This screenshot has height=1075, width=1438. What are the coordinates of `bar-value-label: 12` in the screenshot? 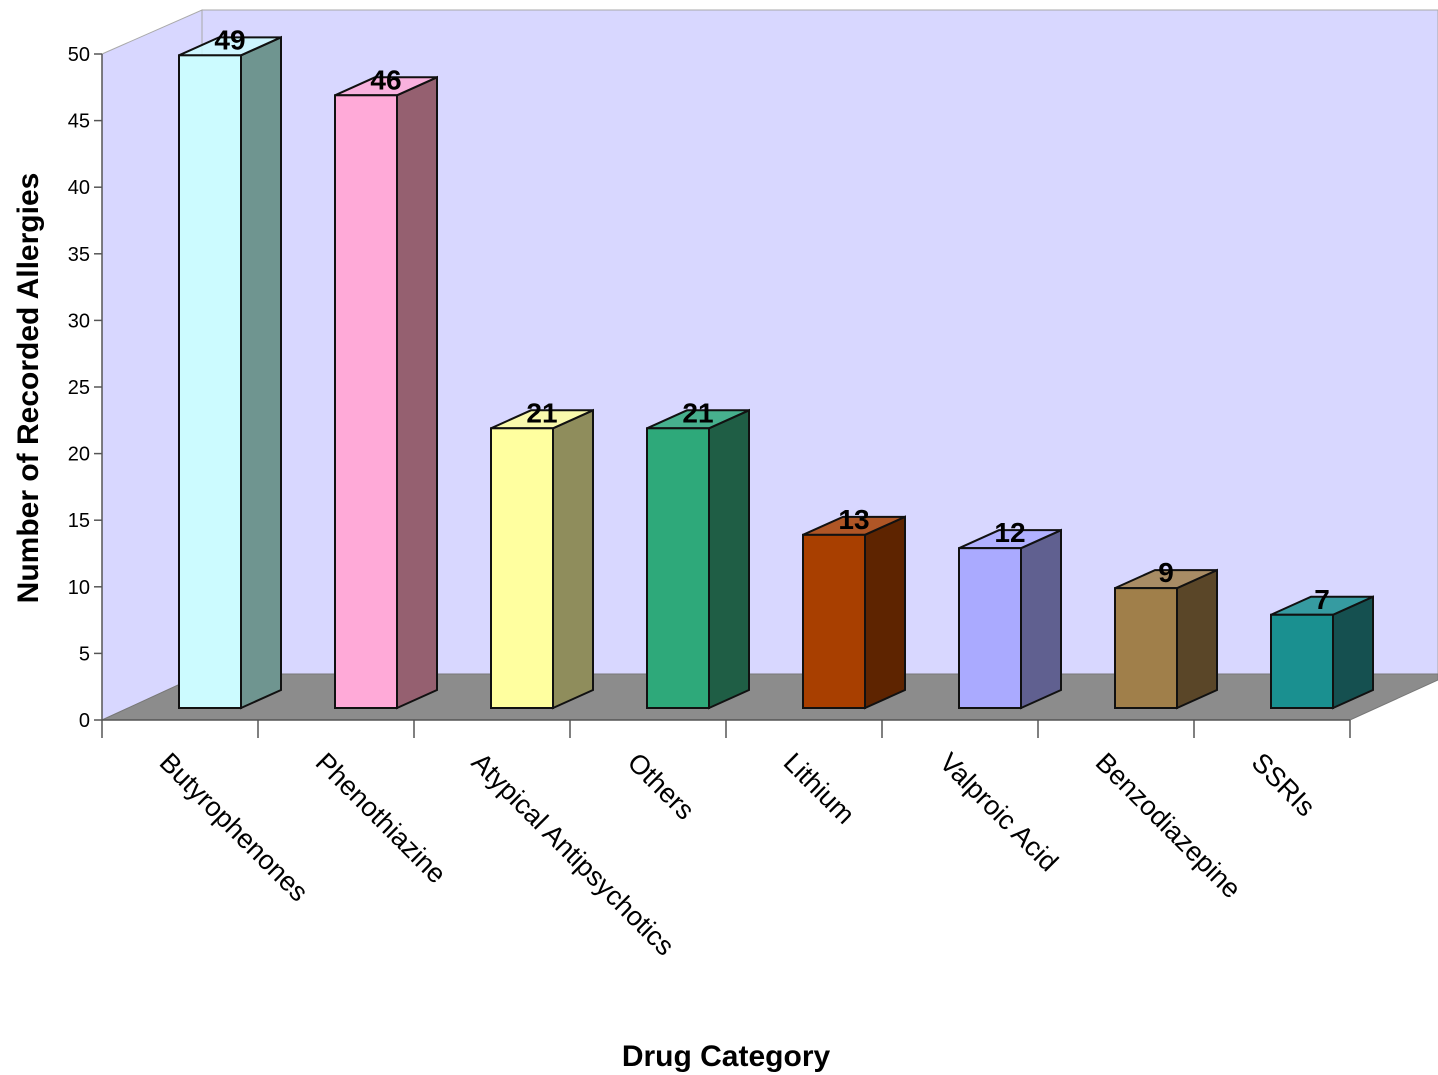 It's located at (1009, 532).